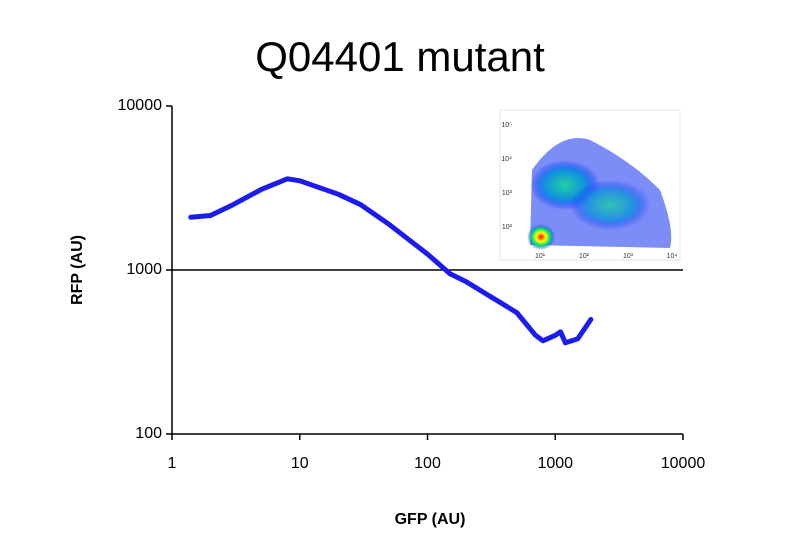  I want to click on chart-title: Q04401 mutant, so click(400, 56).